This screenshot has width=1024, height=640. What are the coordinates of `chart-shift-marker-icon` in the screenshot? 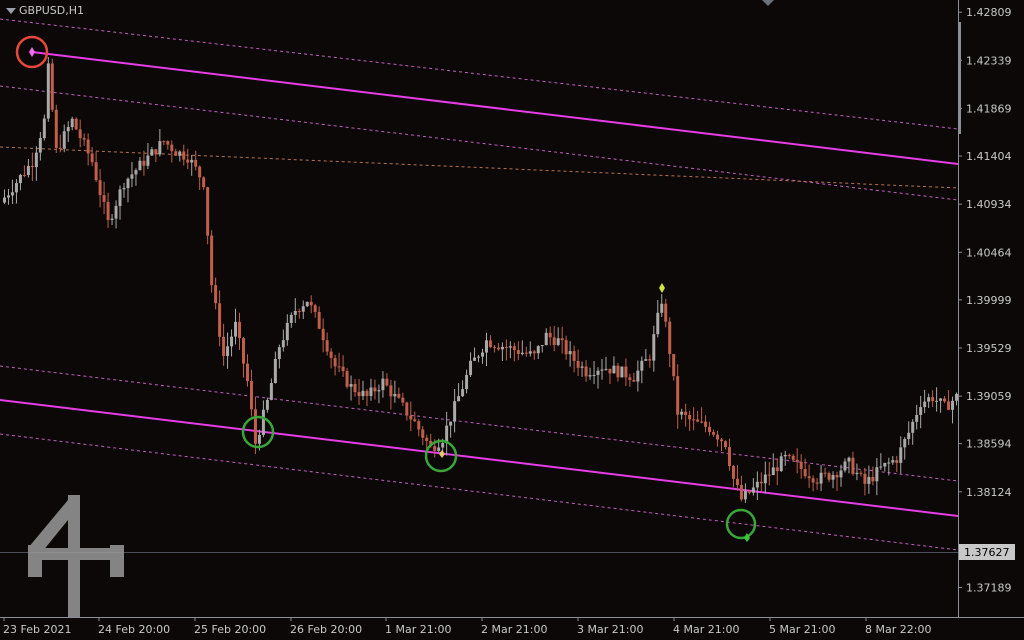 It's located at (768, 3).